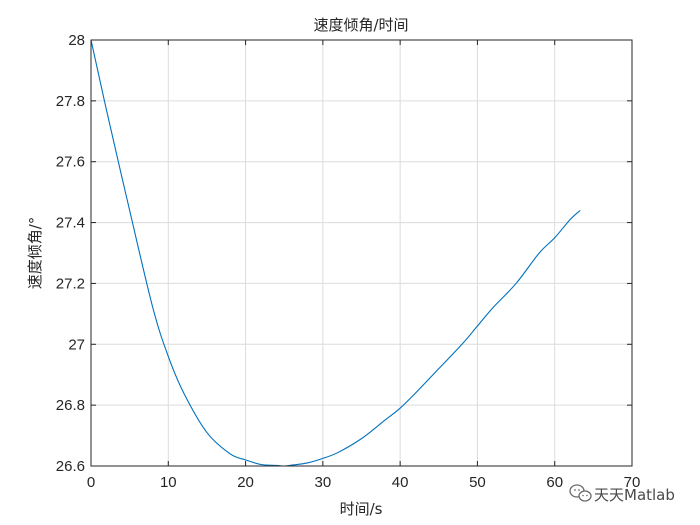 The image size is (700, 525). I want to click on y-tick-label: 27, so click(76, 344).